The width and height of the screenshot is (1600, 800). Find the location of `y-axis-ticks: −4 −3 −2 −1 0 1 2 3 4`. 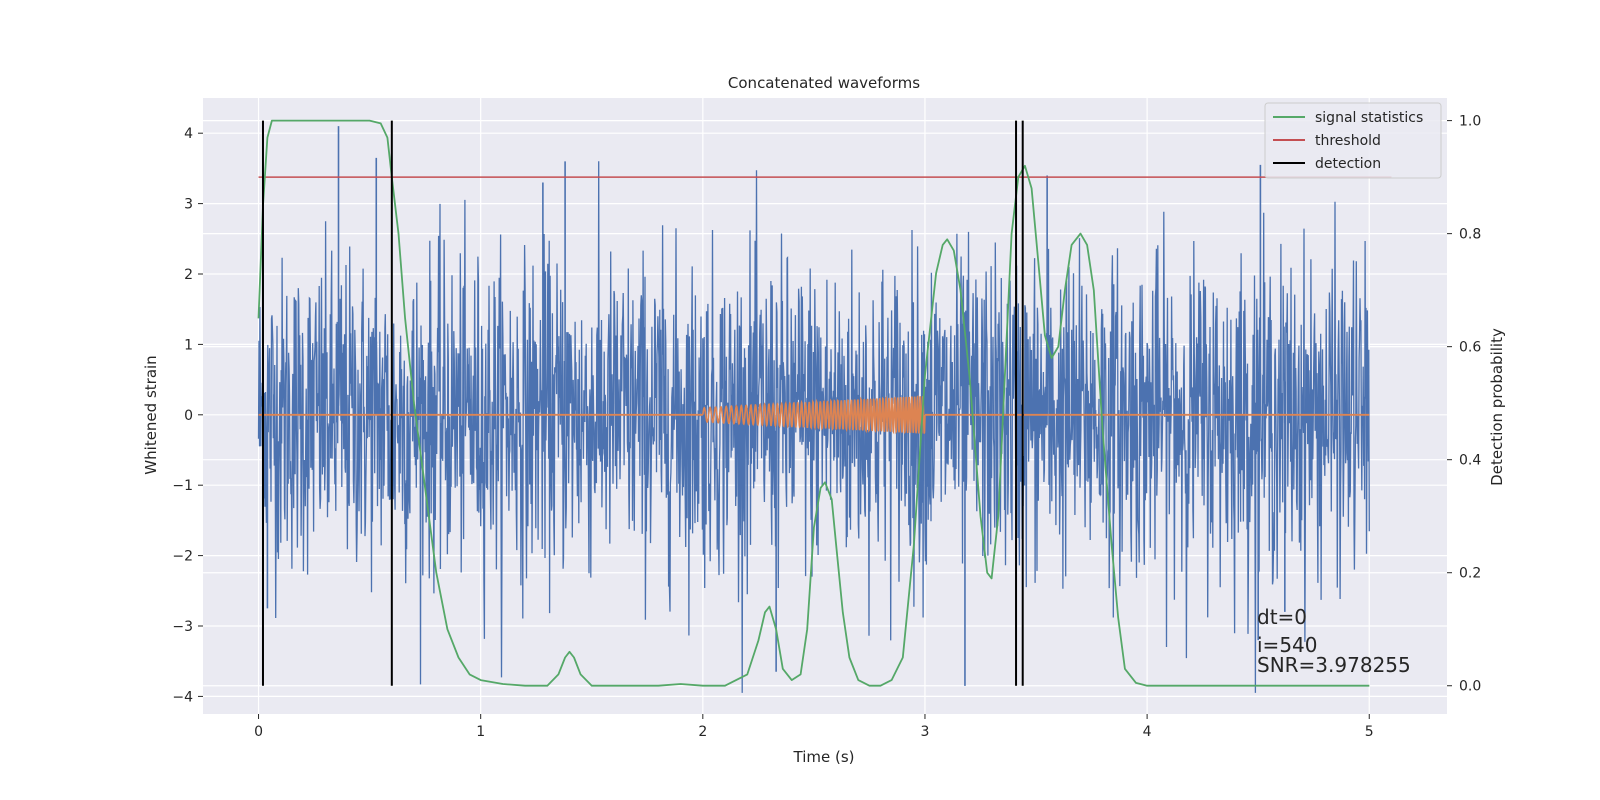

y-axis-ticks: −4 −3 −2 −1 0 1 2 3 4 is located at coordinates (187, 415).